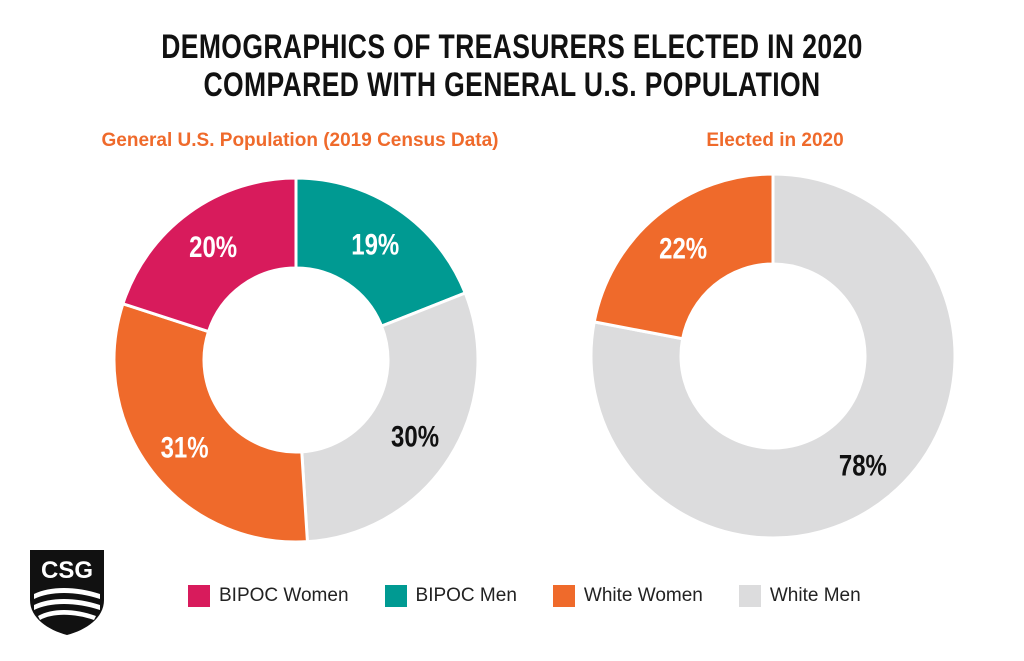  What do you see at coordinates (512, 85) in the screenshot?
I see `chart-title-line-2: COMPARED WITH GENERAL U.S. POPULATION` at bounding box center [512, 85].